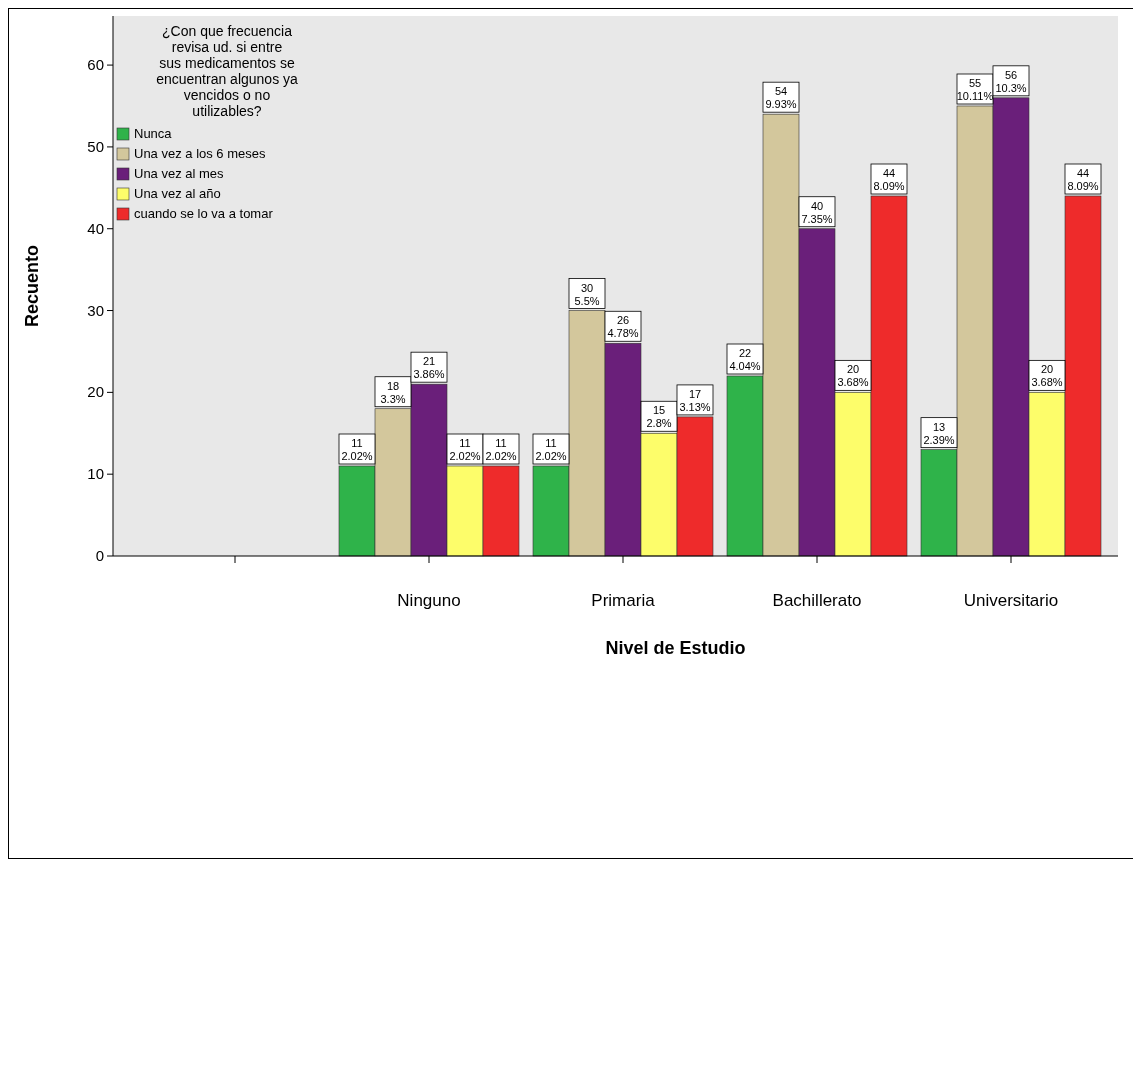 The width and height of the screenshot is (1133, 1078). Describe the element at coordinates (177, 193) in the screenshot. I see `legend-label: Una vez al año` at that location.